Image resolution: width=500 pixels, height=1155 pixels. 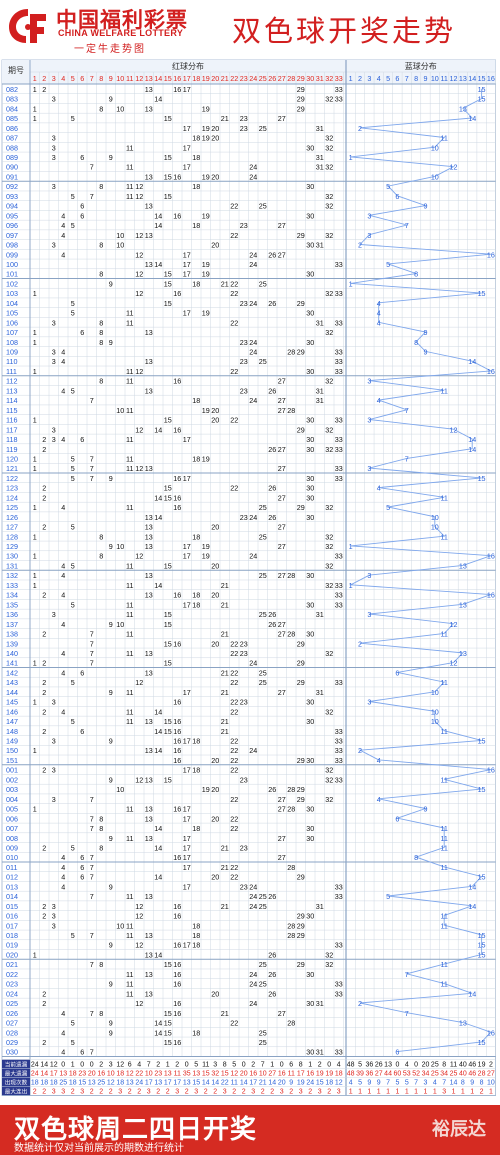 I want to click on blue-number-header: 5, so click(x=388, y=78).